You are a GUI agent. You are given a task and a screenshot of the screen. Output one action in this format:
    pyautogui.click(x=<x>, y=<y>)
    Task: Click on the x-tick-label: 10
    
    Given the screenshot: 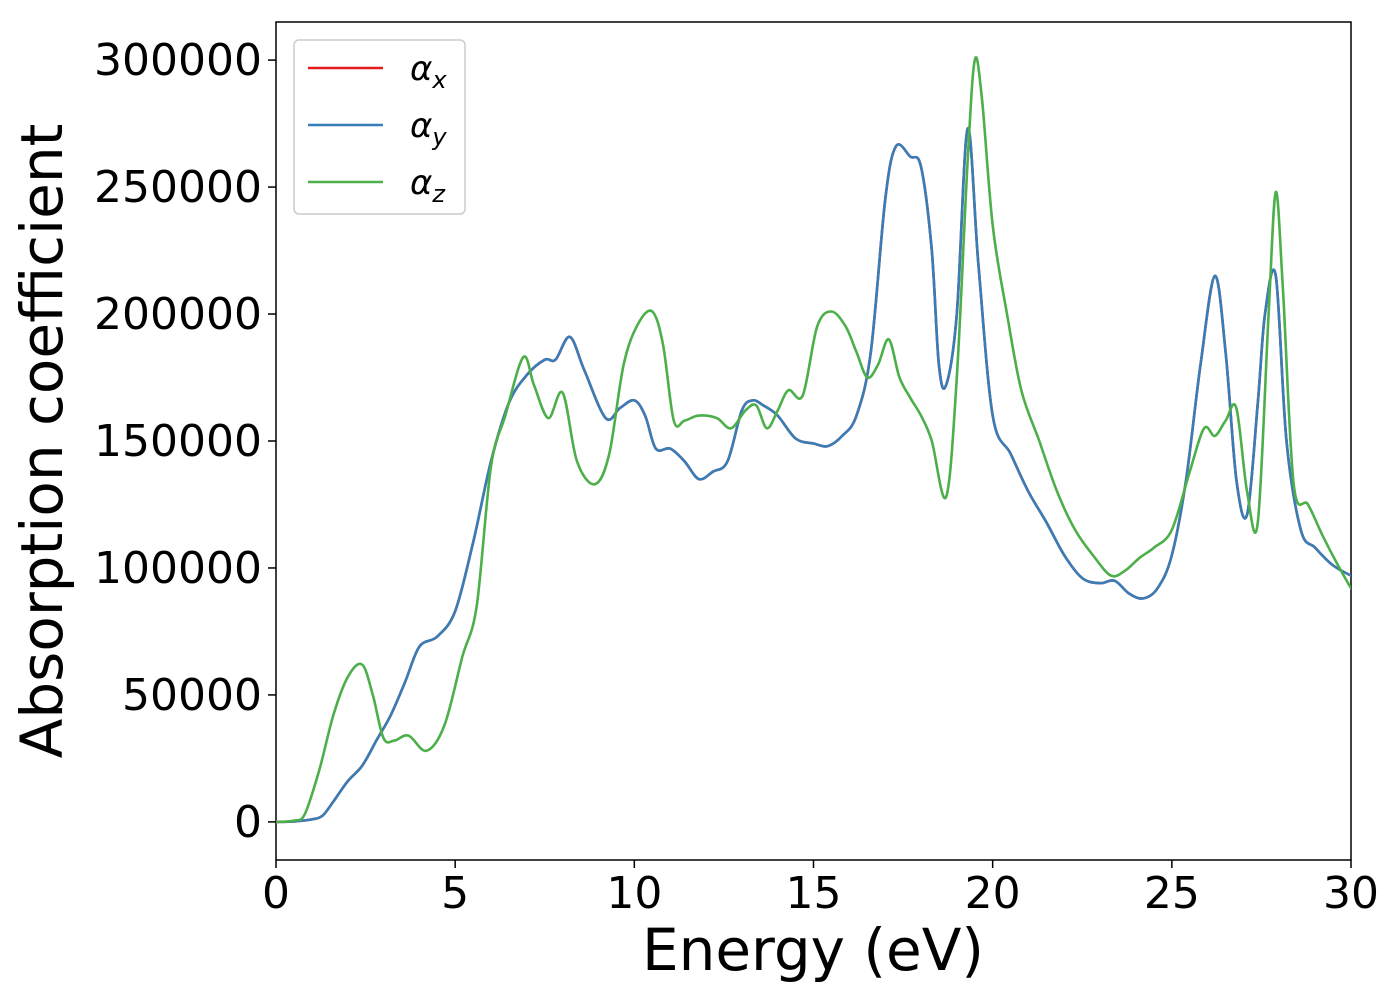 What is the action you would take?
    pyautogui.click(x=634, y=893)
    